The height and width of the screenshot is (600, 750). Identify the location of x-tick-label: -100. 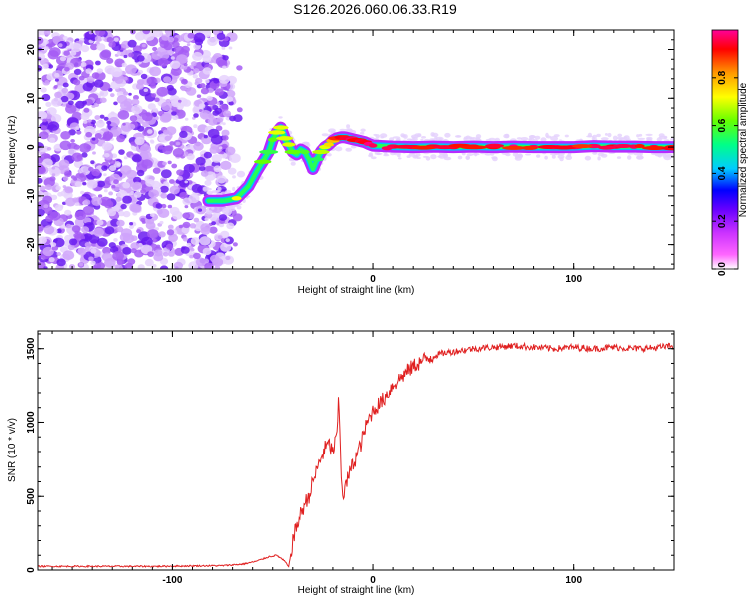
(172, 580).